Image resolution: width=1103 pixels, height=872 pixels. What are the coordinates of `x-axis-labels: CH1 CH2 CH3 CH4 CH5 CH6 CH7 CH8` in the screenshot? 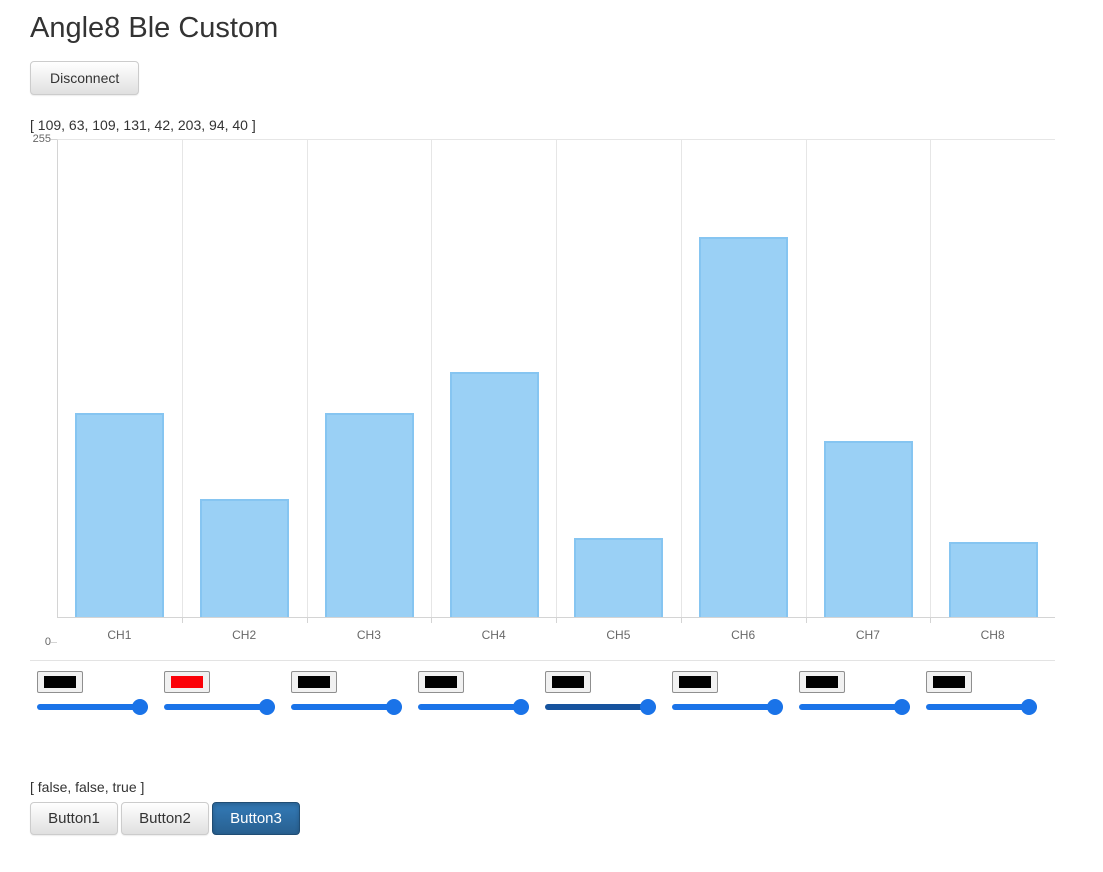 It's located at (556, 630).